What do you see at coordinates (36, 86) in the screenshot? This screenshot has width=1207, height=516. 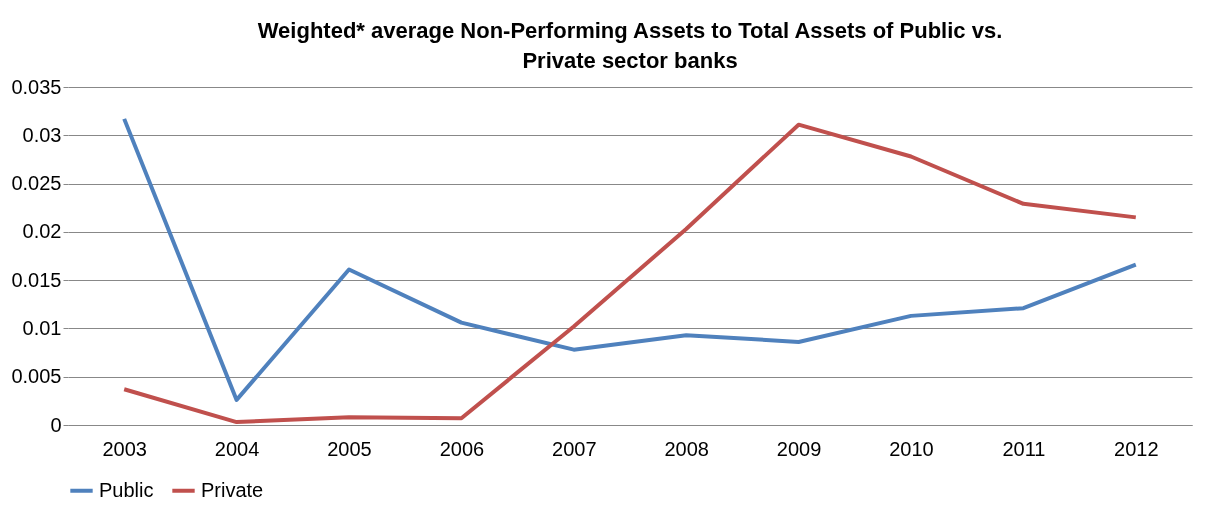 I see `y-tick-label: 0.035` at bounding box center [36, 86].